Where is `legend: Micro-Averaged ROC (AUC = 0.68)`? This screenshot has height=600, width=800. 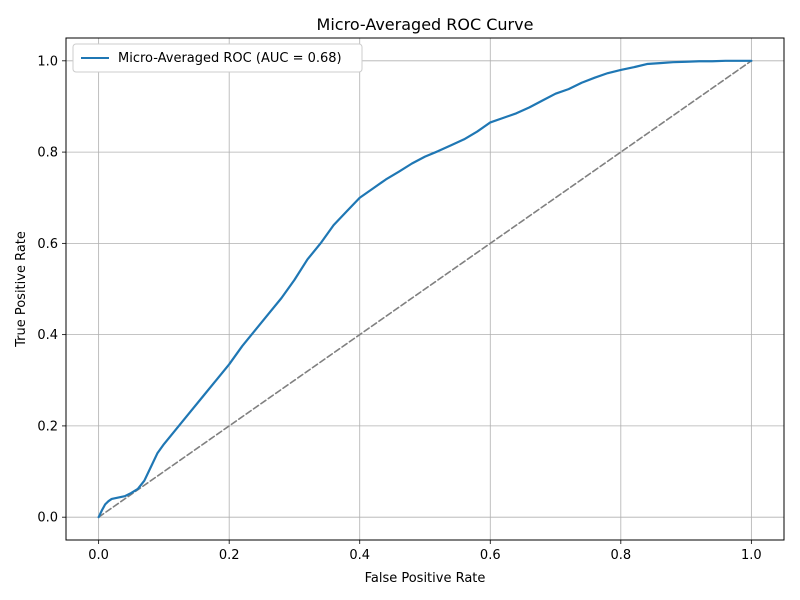
legend: Micro-Averaged ROC (AUC = 0.68) is located at coordinates (217, 58).